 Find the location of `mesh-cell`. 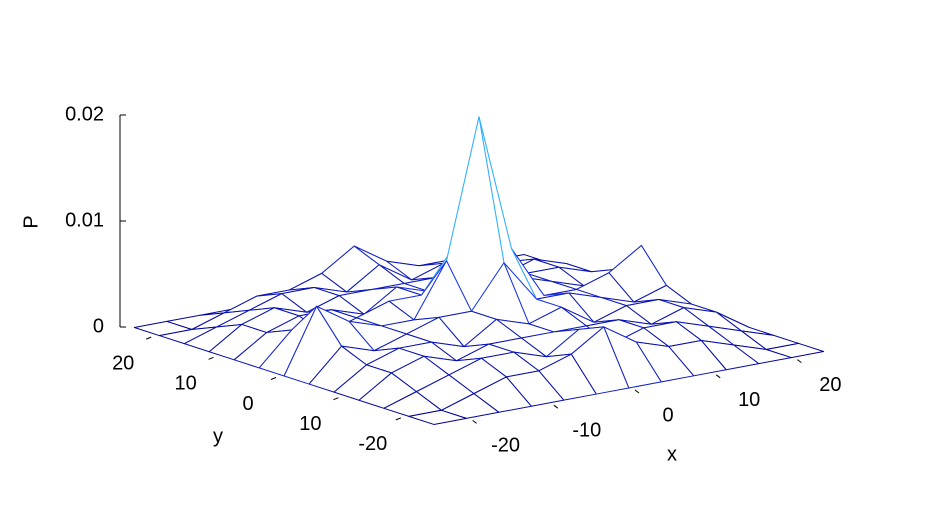

mesh-cell is located at coordinates (437, 417).